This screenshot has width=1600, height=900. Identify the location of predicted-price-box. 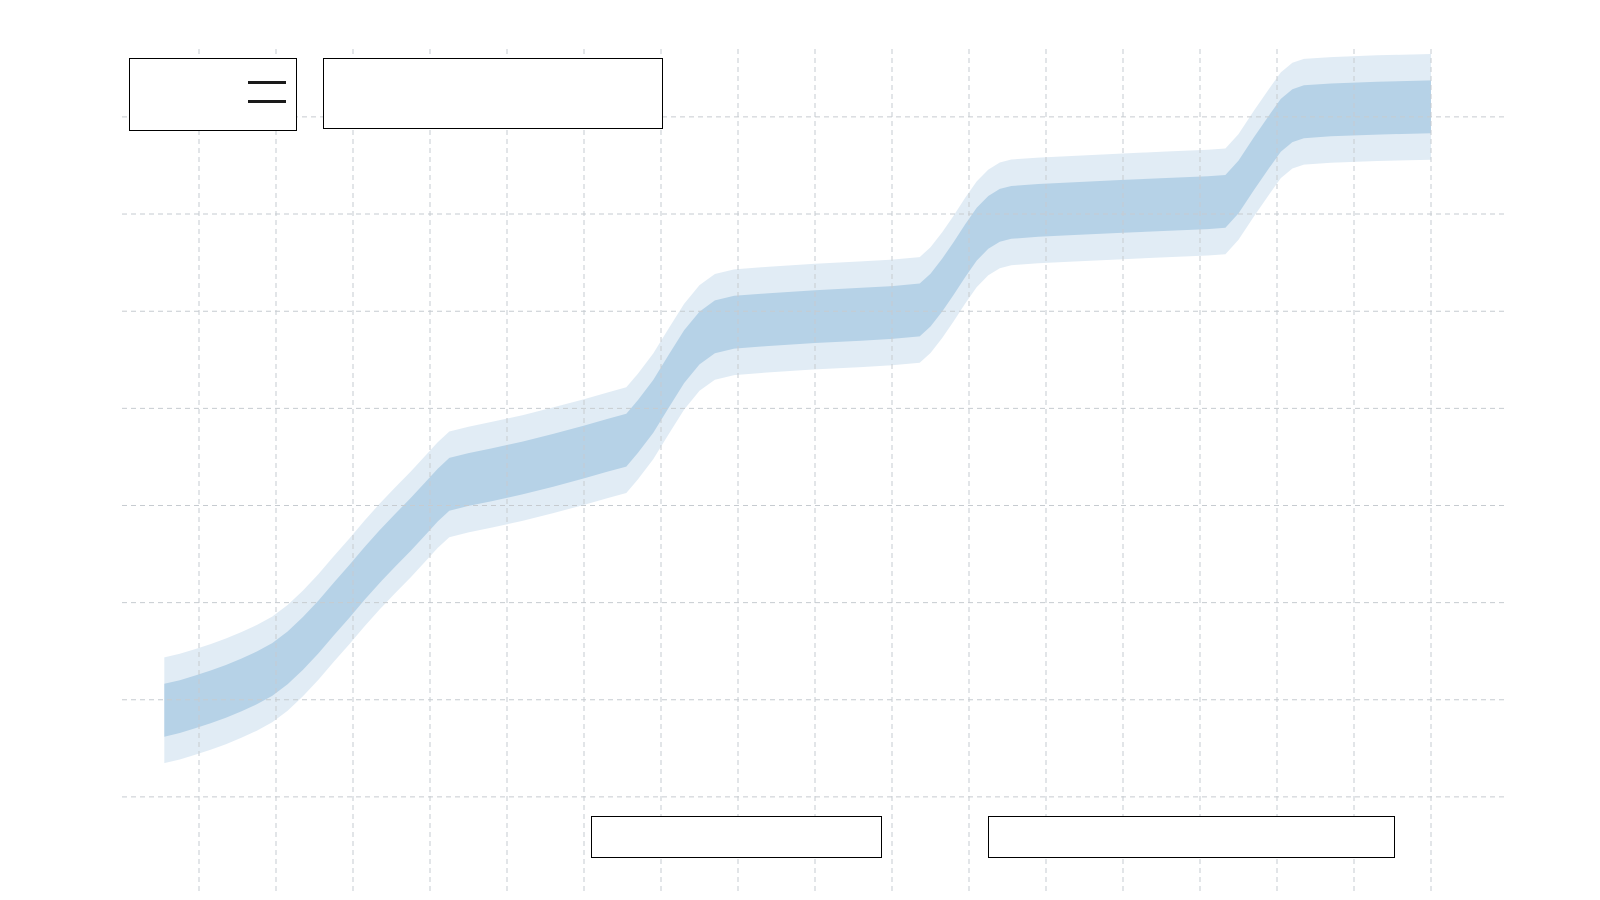
(736, 837).